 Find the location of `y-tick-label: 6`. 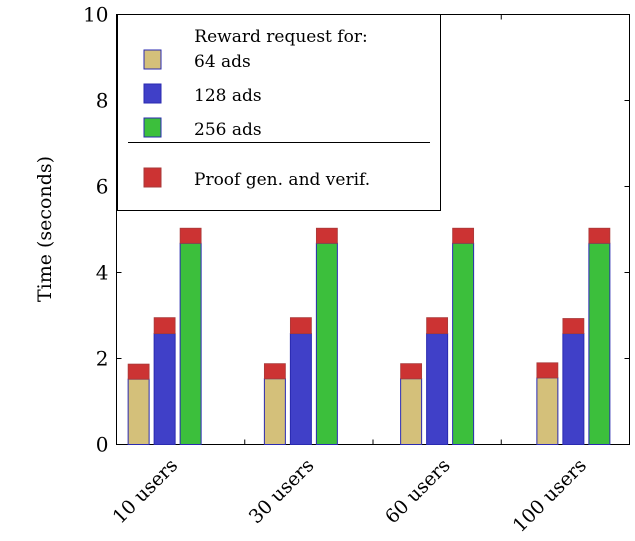

y-tick-label: 6 is located at coordinates (102, 187).